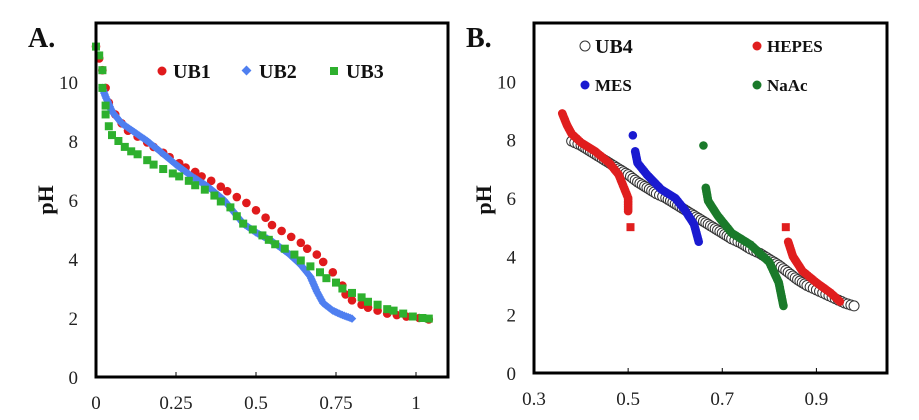 The image size is (919, 420). Describe the element at coordinates (416, 403) in the screenshot. I see `x-tick-label: 1` at that location.